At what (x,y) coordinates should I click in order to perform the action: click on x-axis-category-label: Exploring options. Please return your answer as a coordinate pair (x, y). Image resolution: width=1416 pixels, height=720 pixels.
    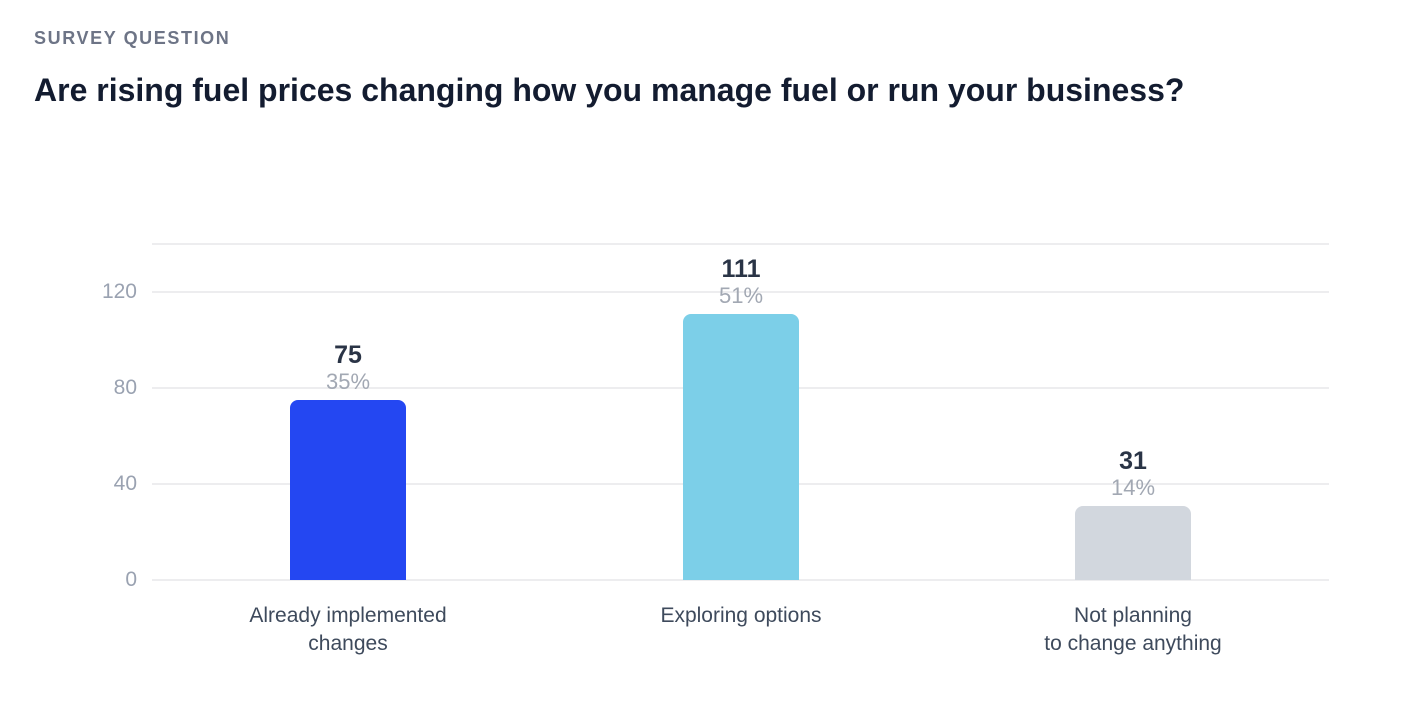
    Looking at the image, I should click on (741, 615).